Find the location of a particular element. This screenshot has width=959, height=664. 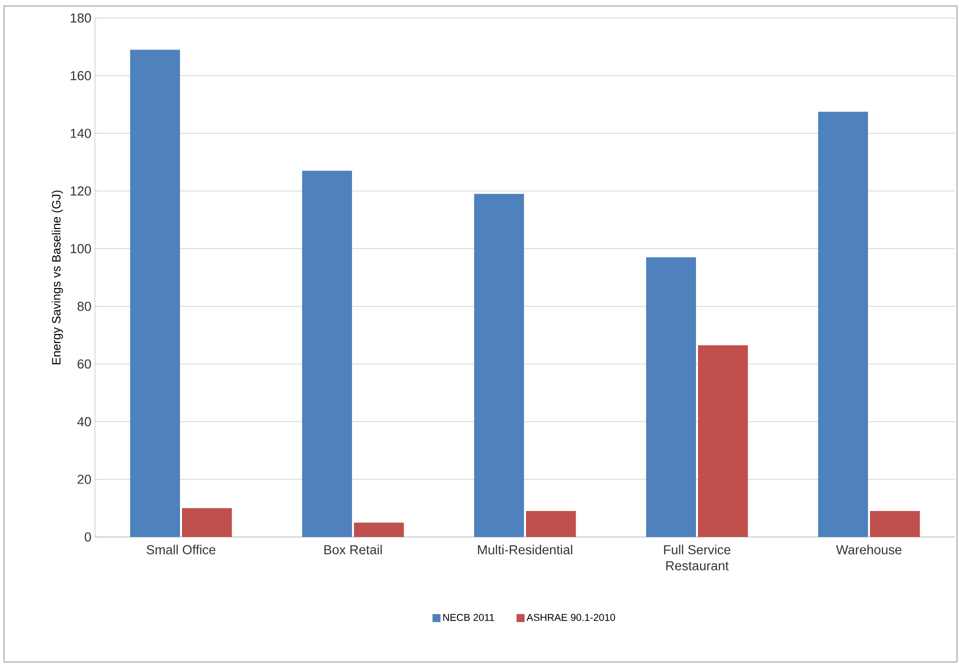

y-tick-label: 120 is located at coordinates (80, 191).